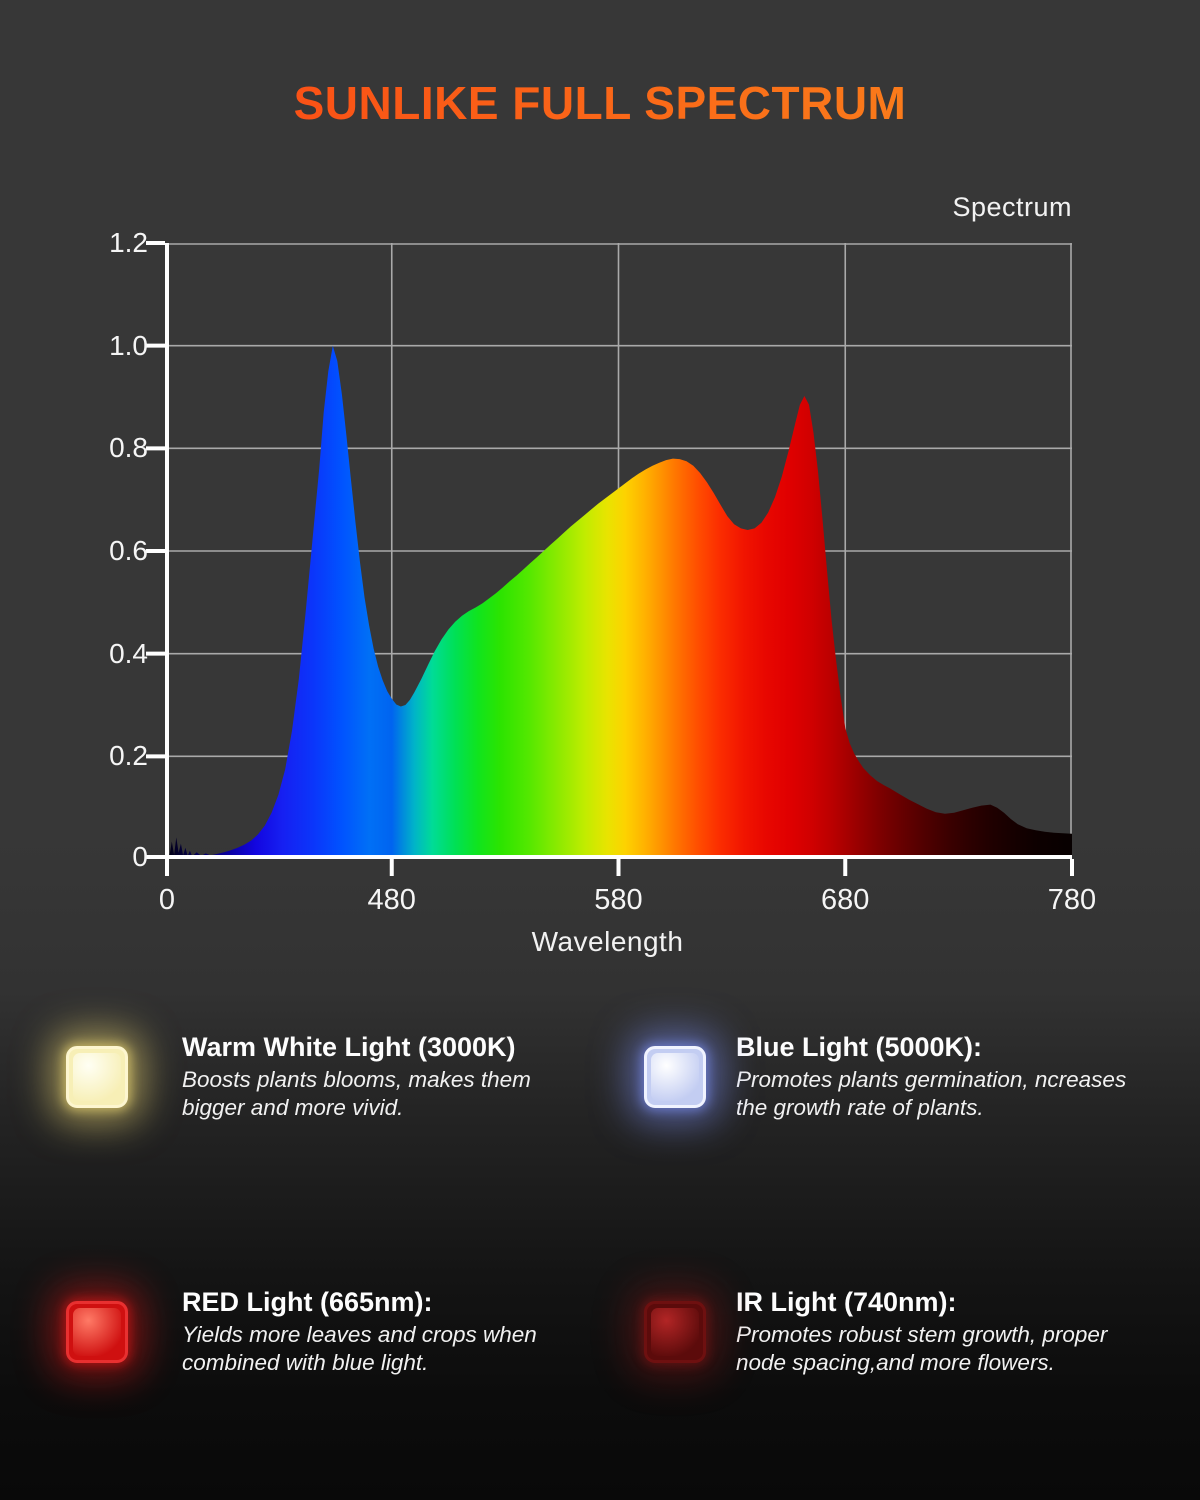  I want to click on y-tick-label: 0.6, so click(128, 550).